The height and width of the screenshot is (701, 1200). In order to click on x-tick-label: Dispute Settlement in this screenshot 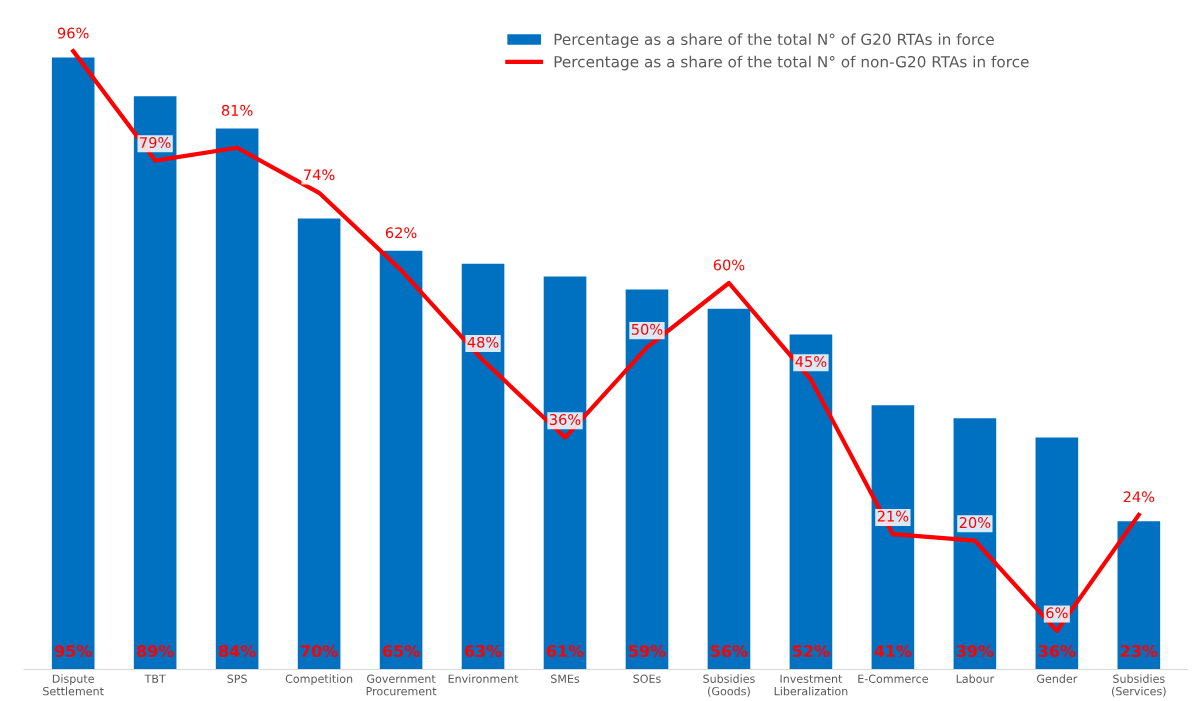, I will do `click(73, 685)`.